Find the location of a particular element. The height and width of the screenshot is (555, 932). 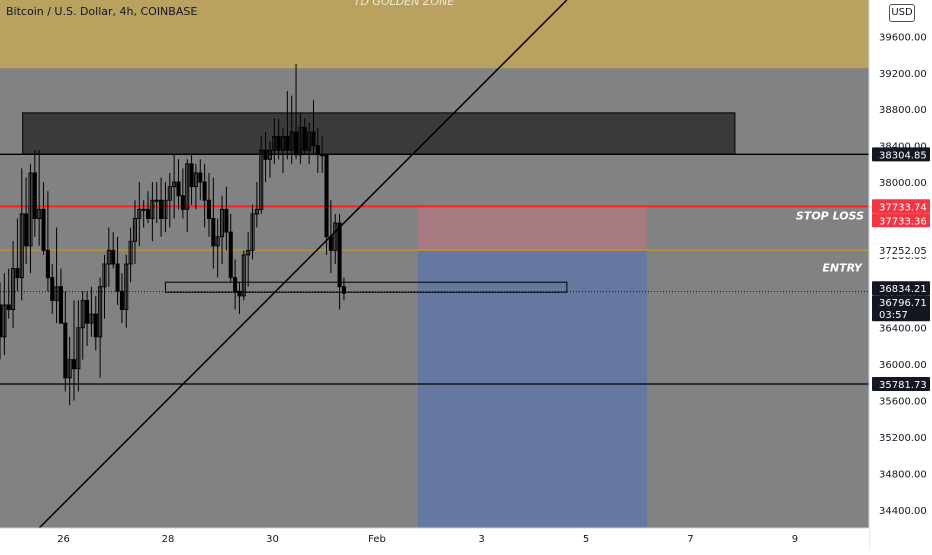

entry-label: ENTRY is located at coordinates (842, 267).